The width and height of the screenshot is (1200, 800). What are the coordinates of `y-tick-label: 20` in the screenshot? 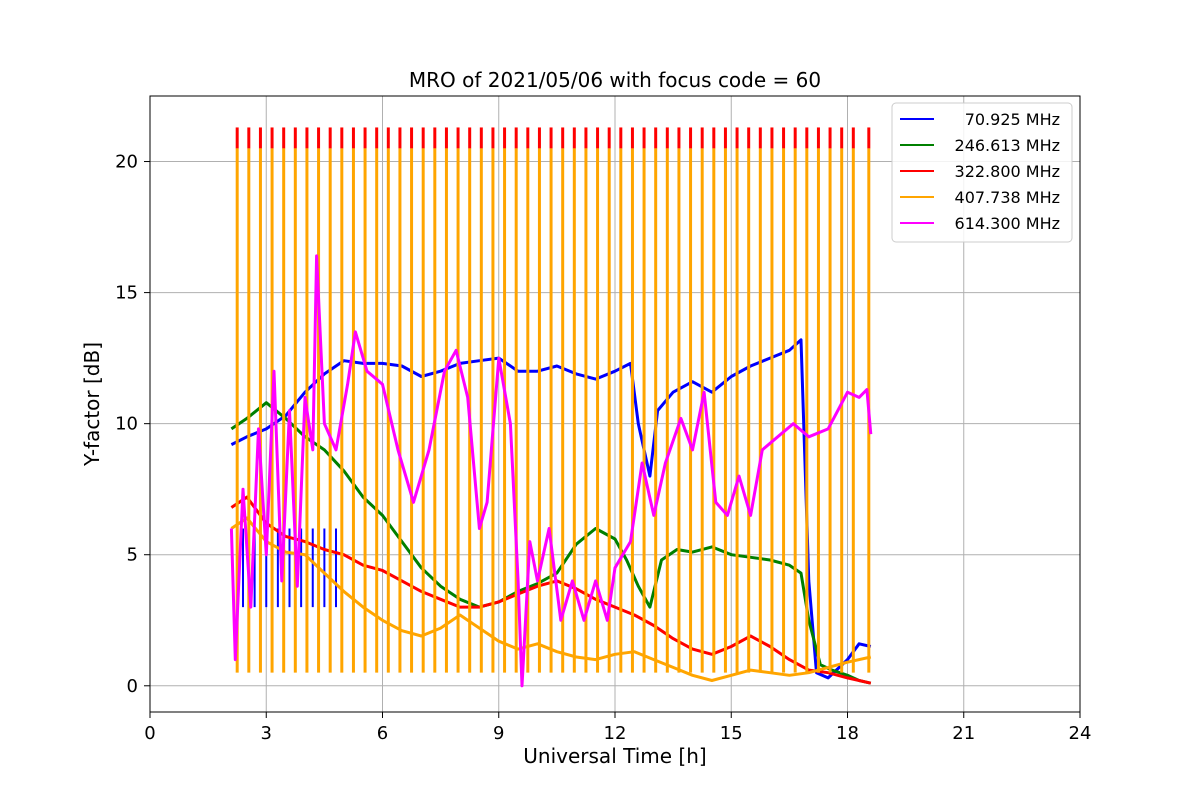 It's located at (126, 162).